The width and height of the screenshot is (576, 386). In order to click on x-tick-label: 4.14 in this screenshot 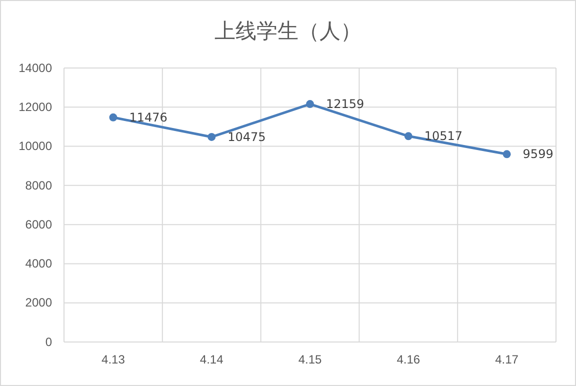, I will do `click(212, 359)`.